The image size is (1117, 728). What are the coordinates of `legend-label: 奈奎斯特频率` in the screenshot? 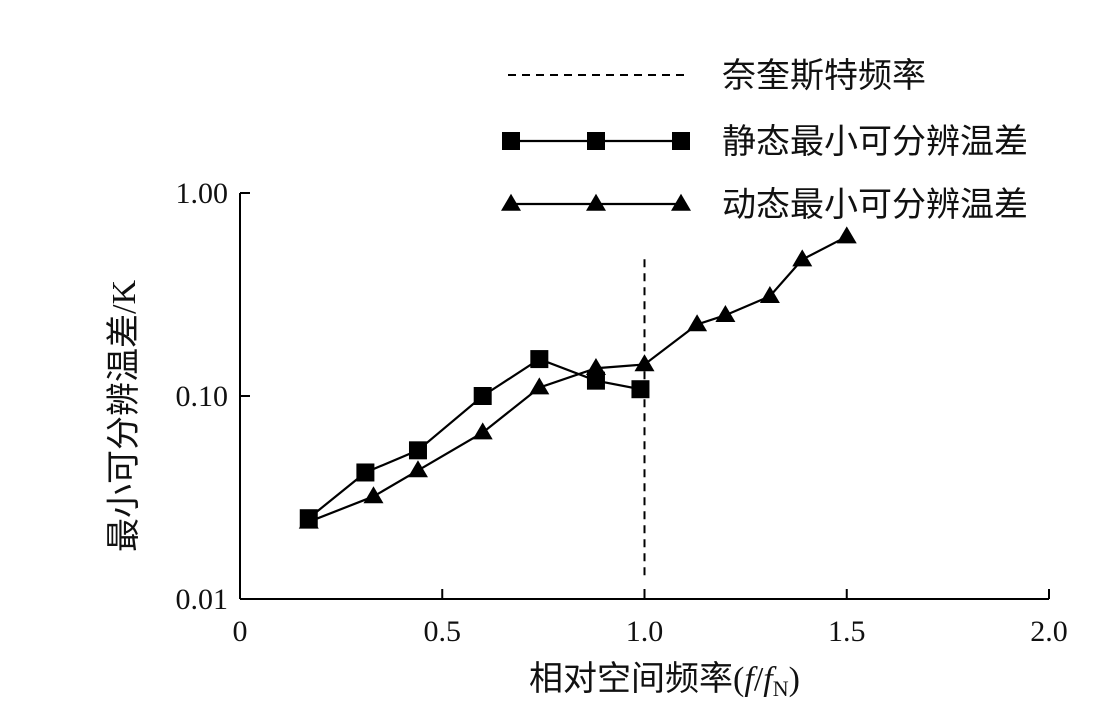 It's located at (824, 76).